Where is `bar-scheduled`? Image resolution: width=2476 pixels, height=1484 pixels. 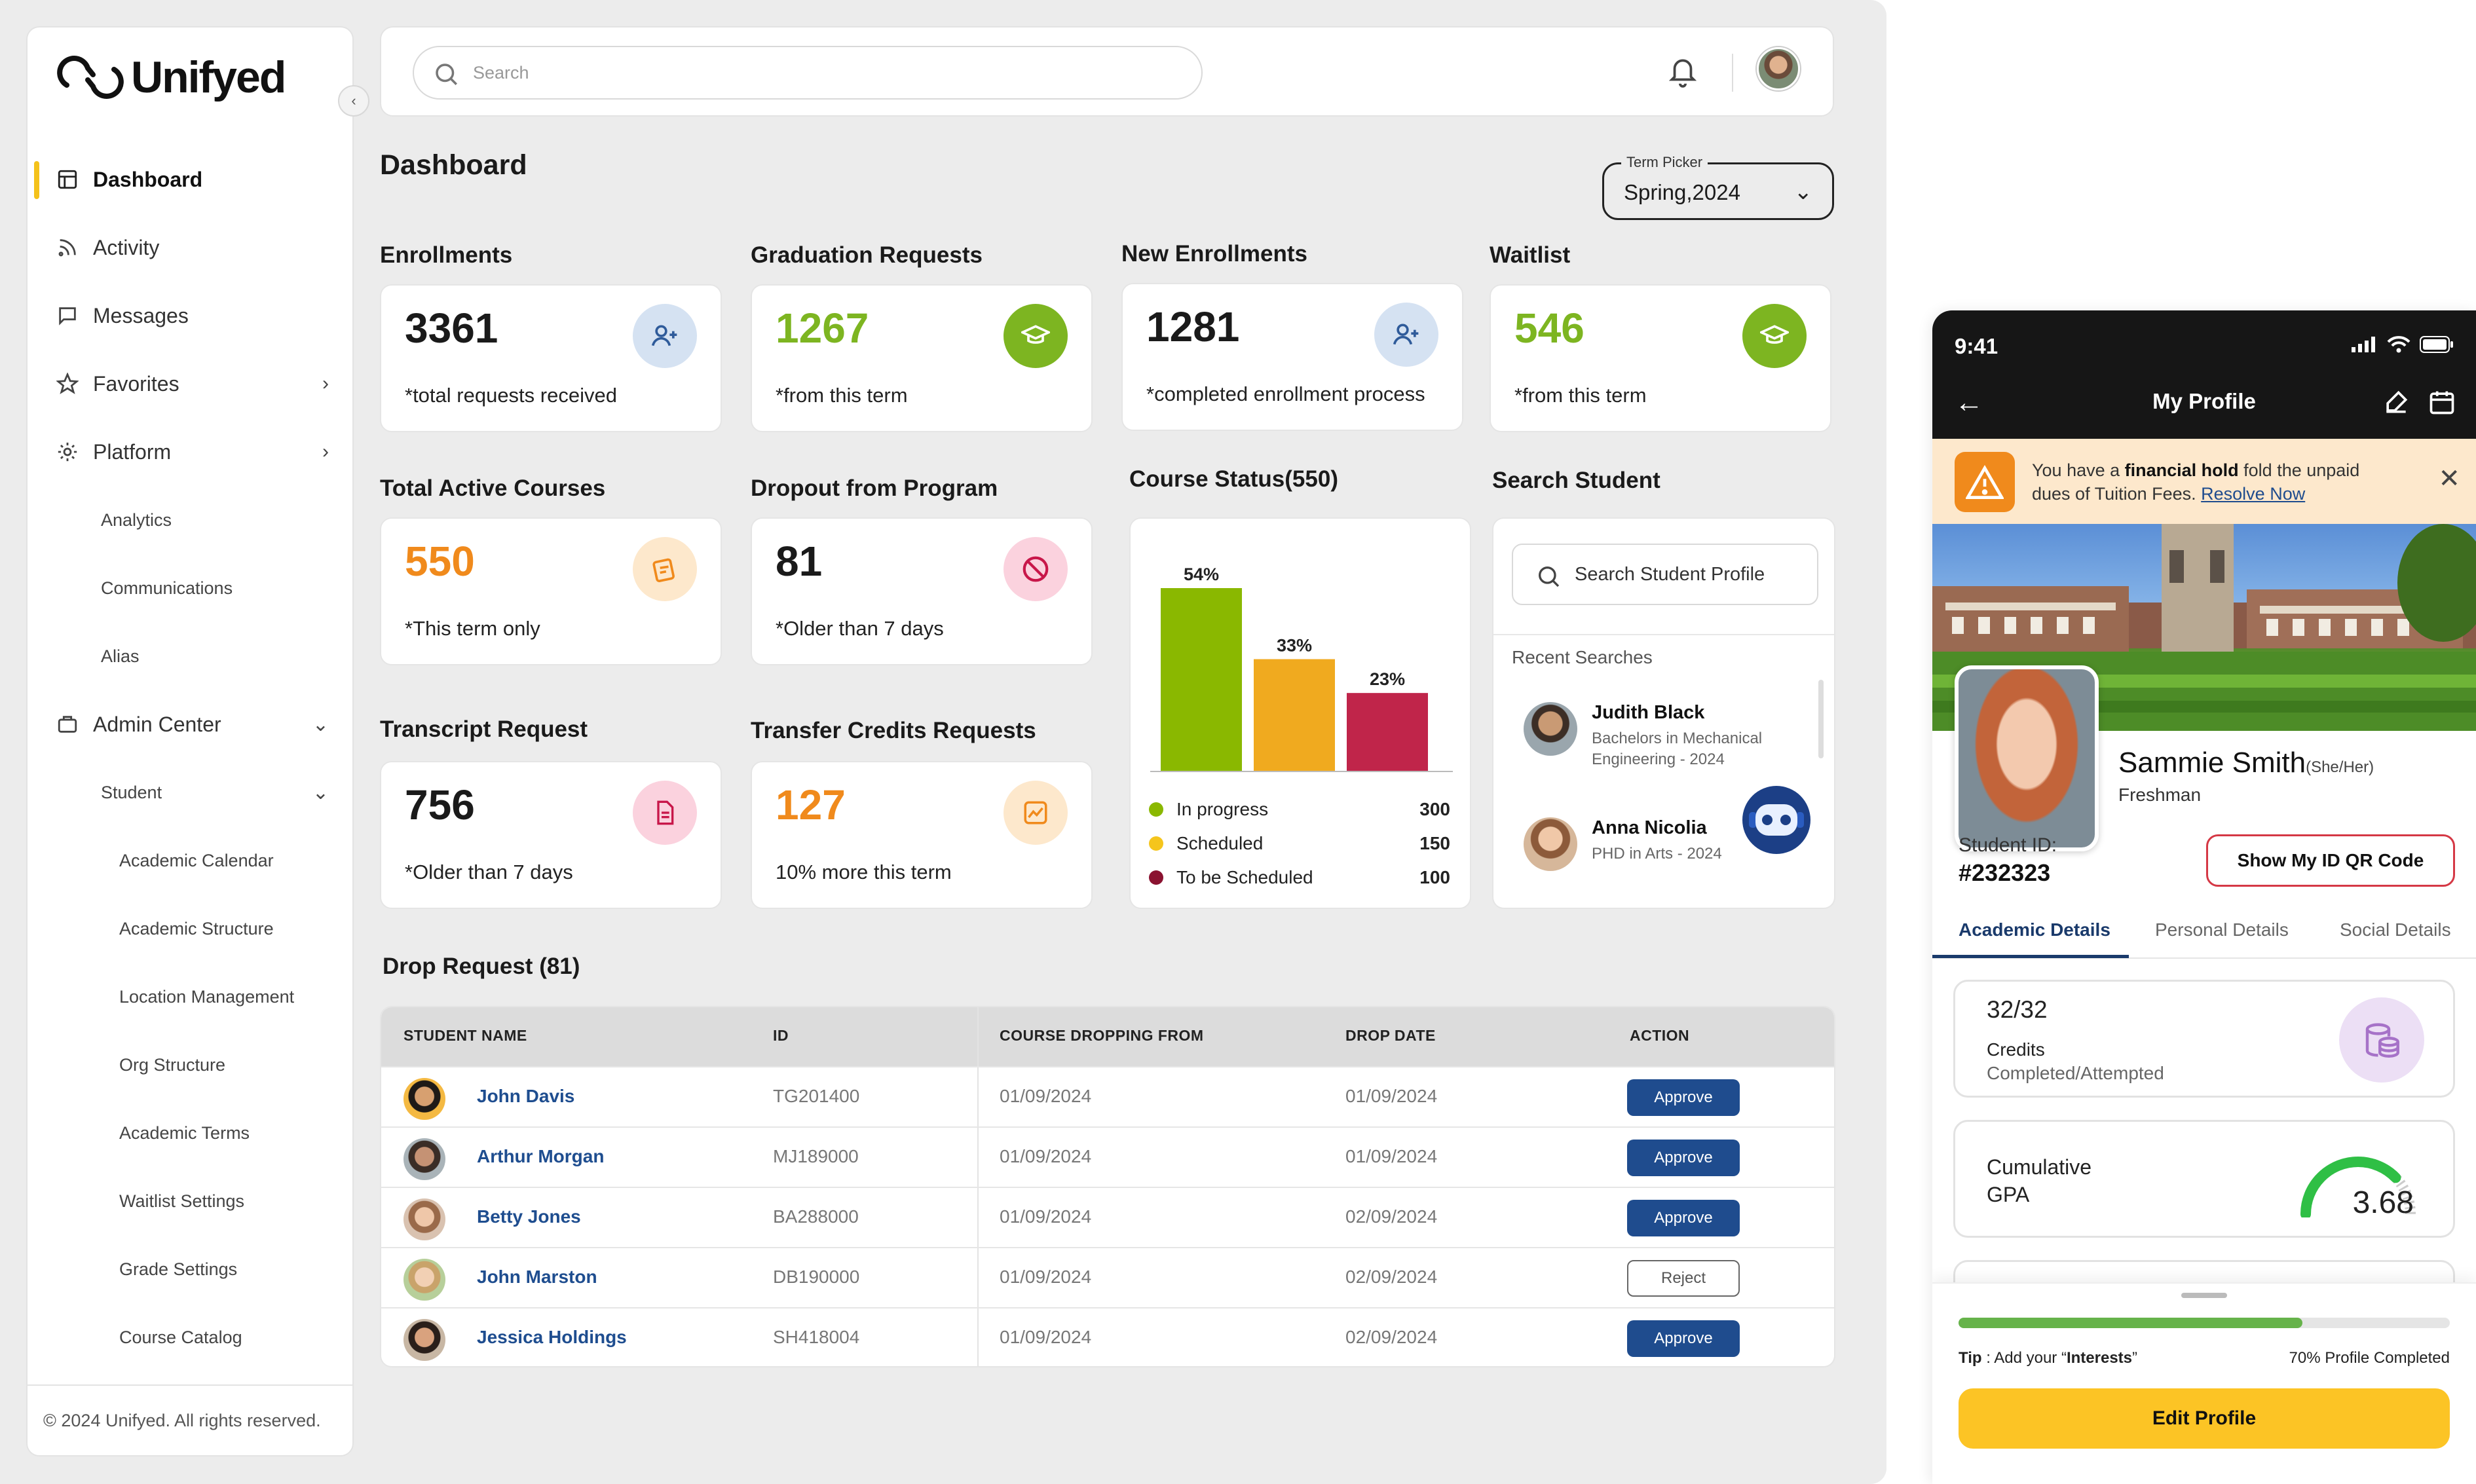
bar-scheduled is located at coordinates (1294, 715).